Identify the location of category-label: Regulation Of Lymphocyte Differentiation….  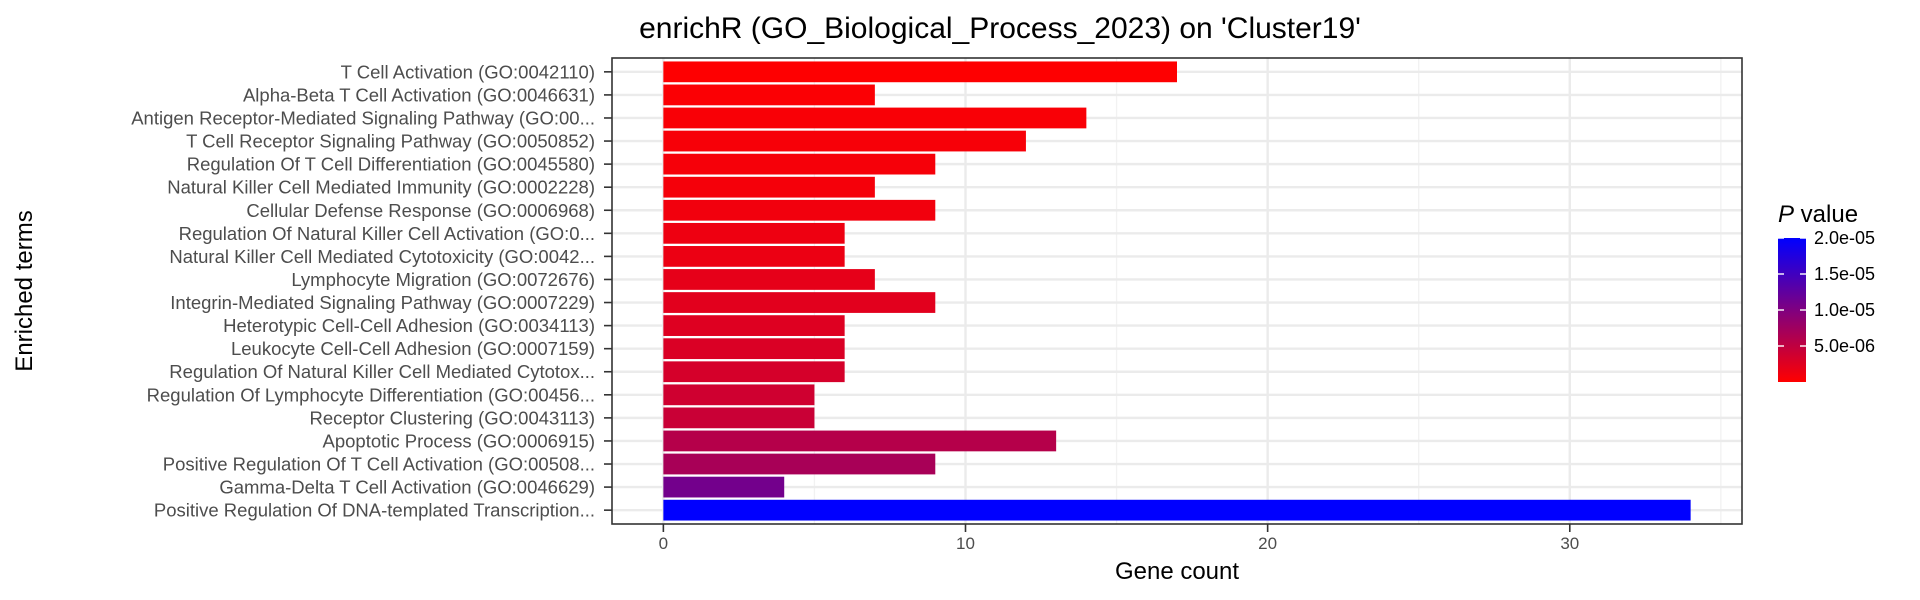
(371, 394).